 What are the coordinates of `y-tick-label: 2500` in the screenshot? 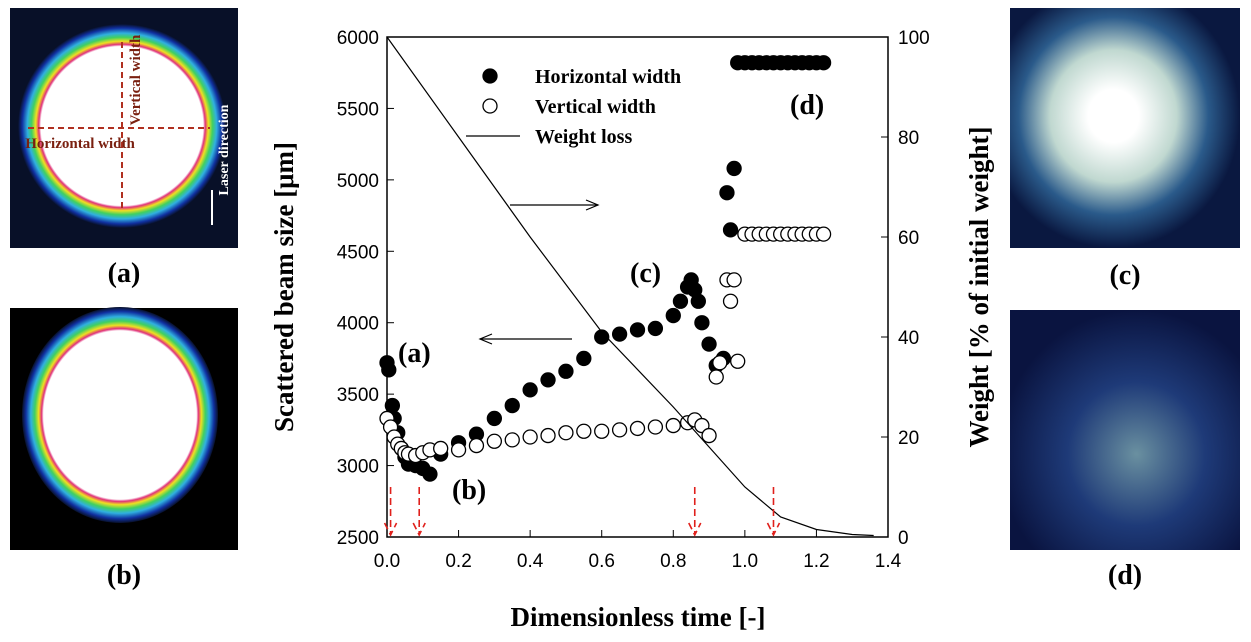 It's located at (358, 538).